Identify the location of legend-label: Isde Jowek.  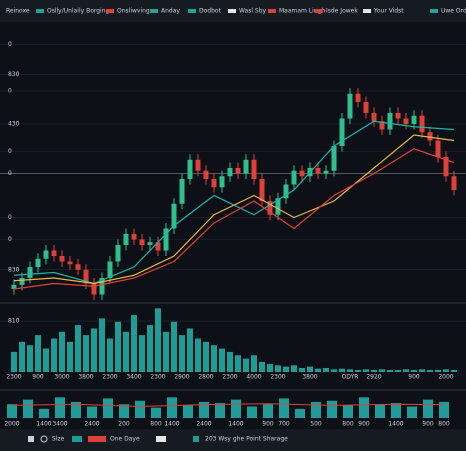
(342, 11).